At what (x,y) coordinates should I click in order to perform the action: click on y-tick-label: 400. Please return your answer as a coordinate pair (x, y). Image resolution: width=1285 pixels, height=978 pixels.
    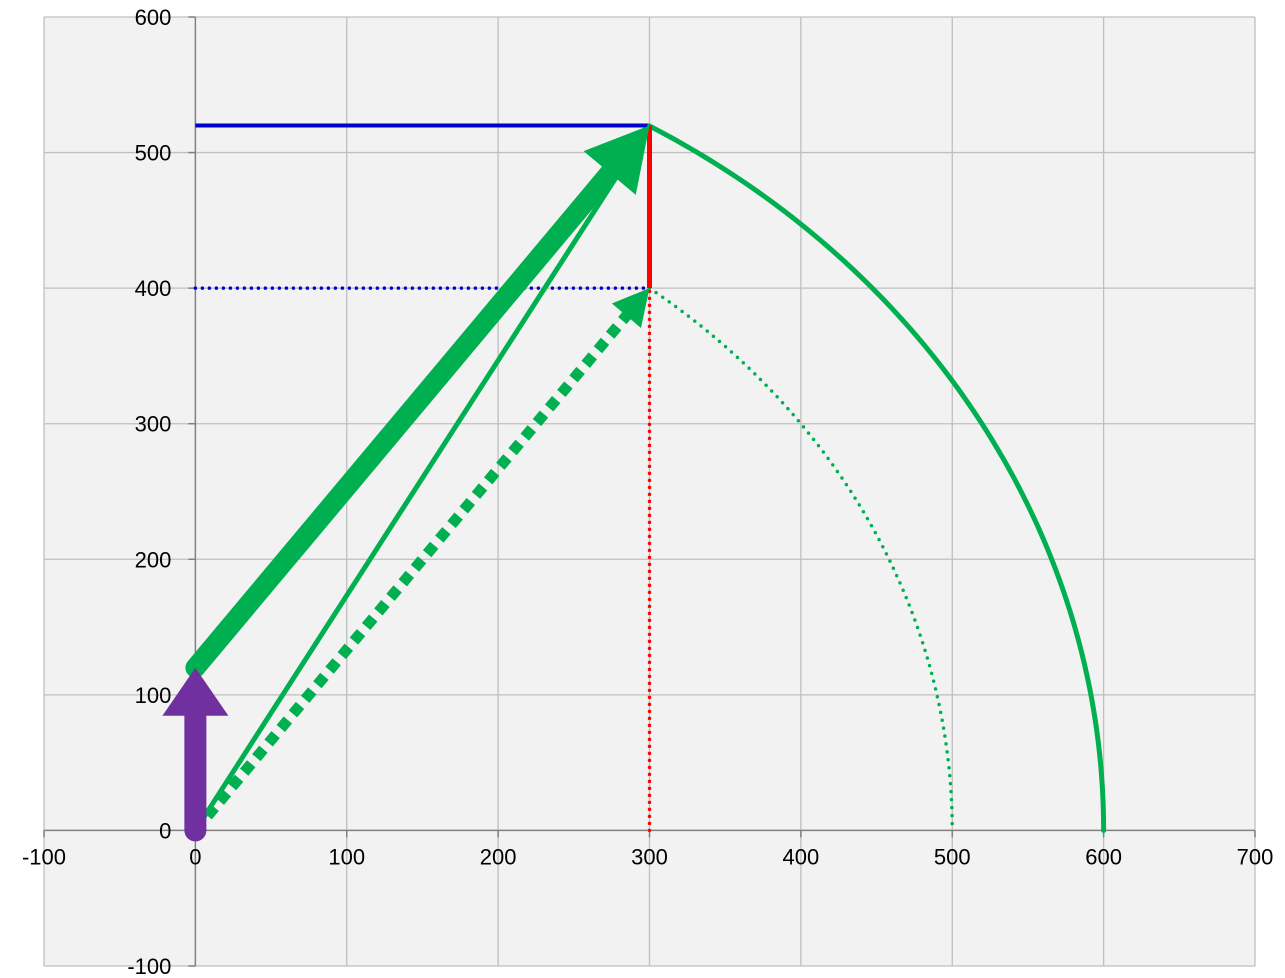
    Looking at the image, I should click on (153, 288).